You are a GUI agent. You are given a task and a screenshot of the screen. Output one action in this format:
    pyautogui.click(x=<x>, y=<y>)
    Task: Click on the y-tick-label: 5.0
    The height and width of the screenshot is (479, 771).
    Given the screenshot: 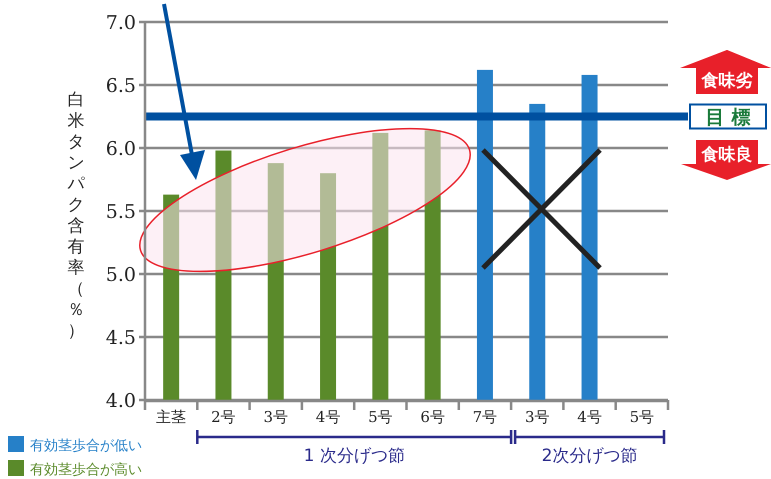 What is the action you would take?
    pyautogui.click(x=121, y=275)
    